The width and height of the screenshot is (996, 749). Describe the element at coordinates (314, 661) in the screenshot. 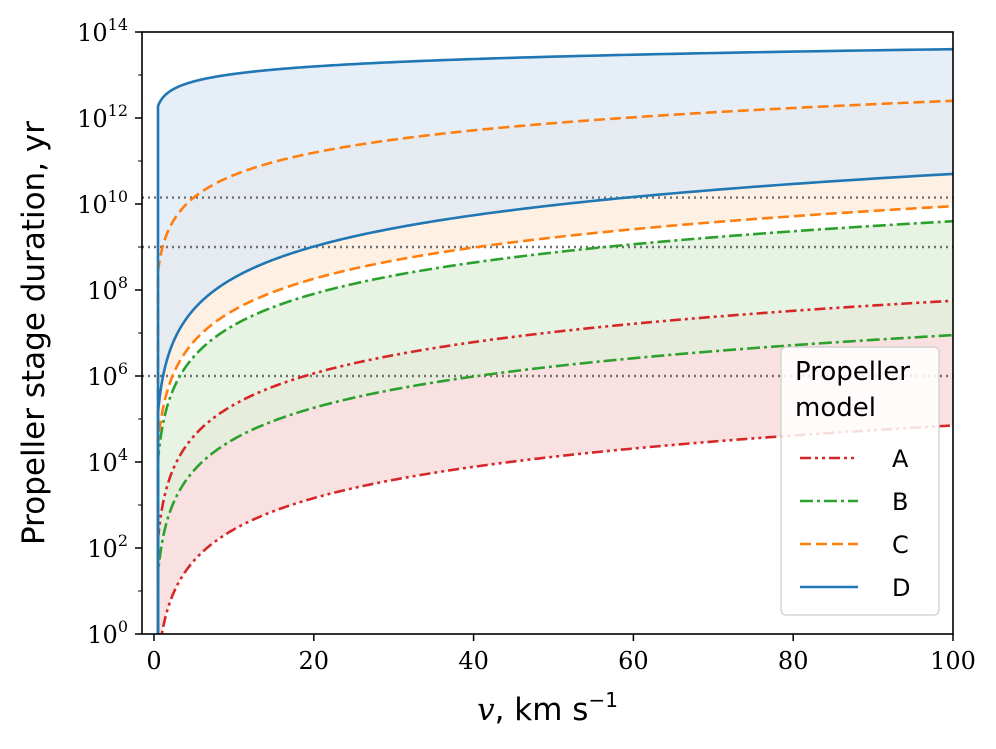

I see `x-tick-label: 20` at that location.